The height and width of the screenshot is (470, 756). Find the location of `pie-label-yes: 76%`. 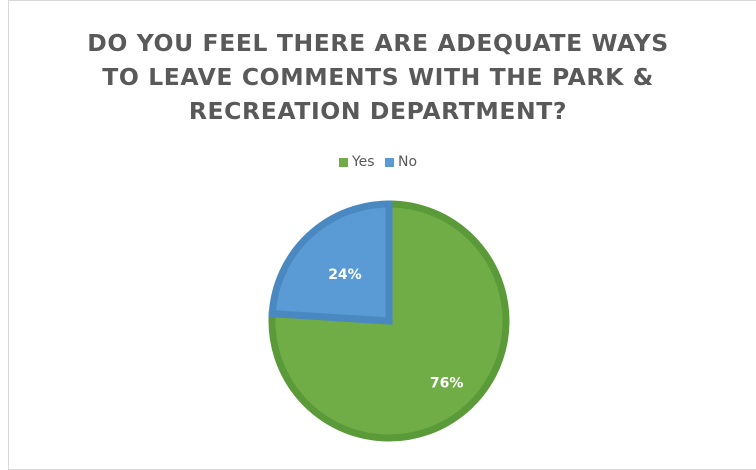

pie-label-yes: 76% is located at coordinates (447, 383).